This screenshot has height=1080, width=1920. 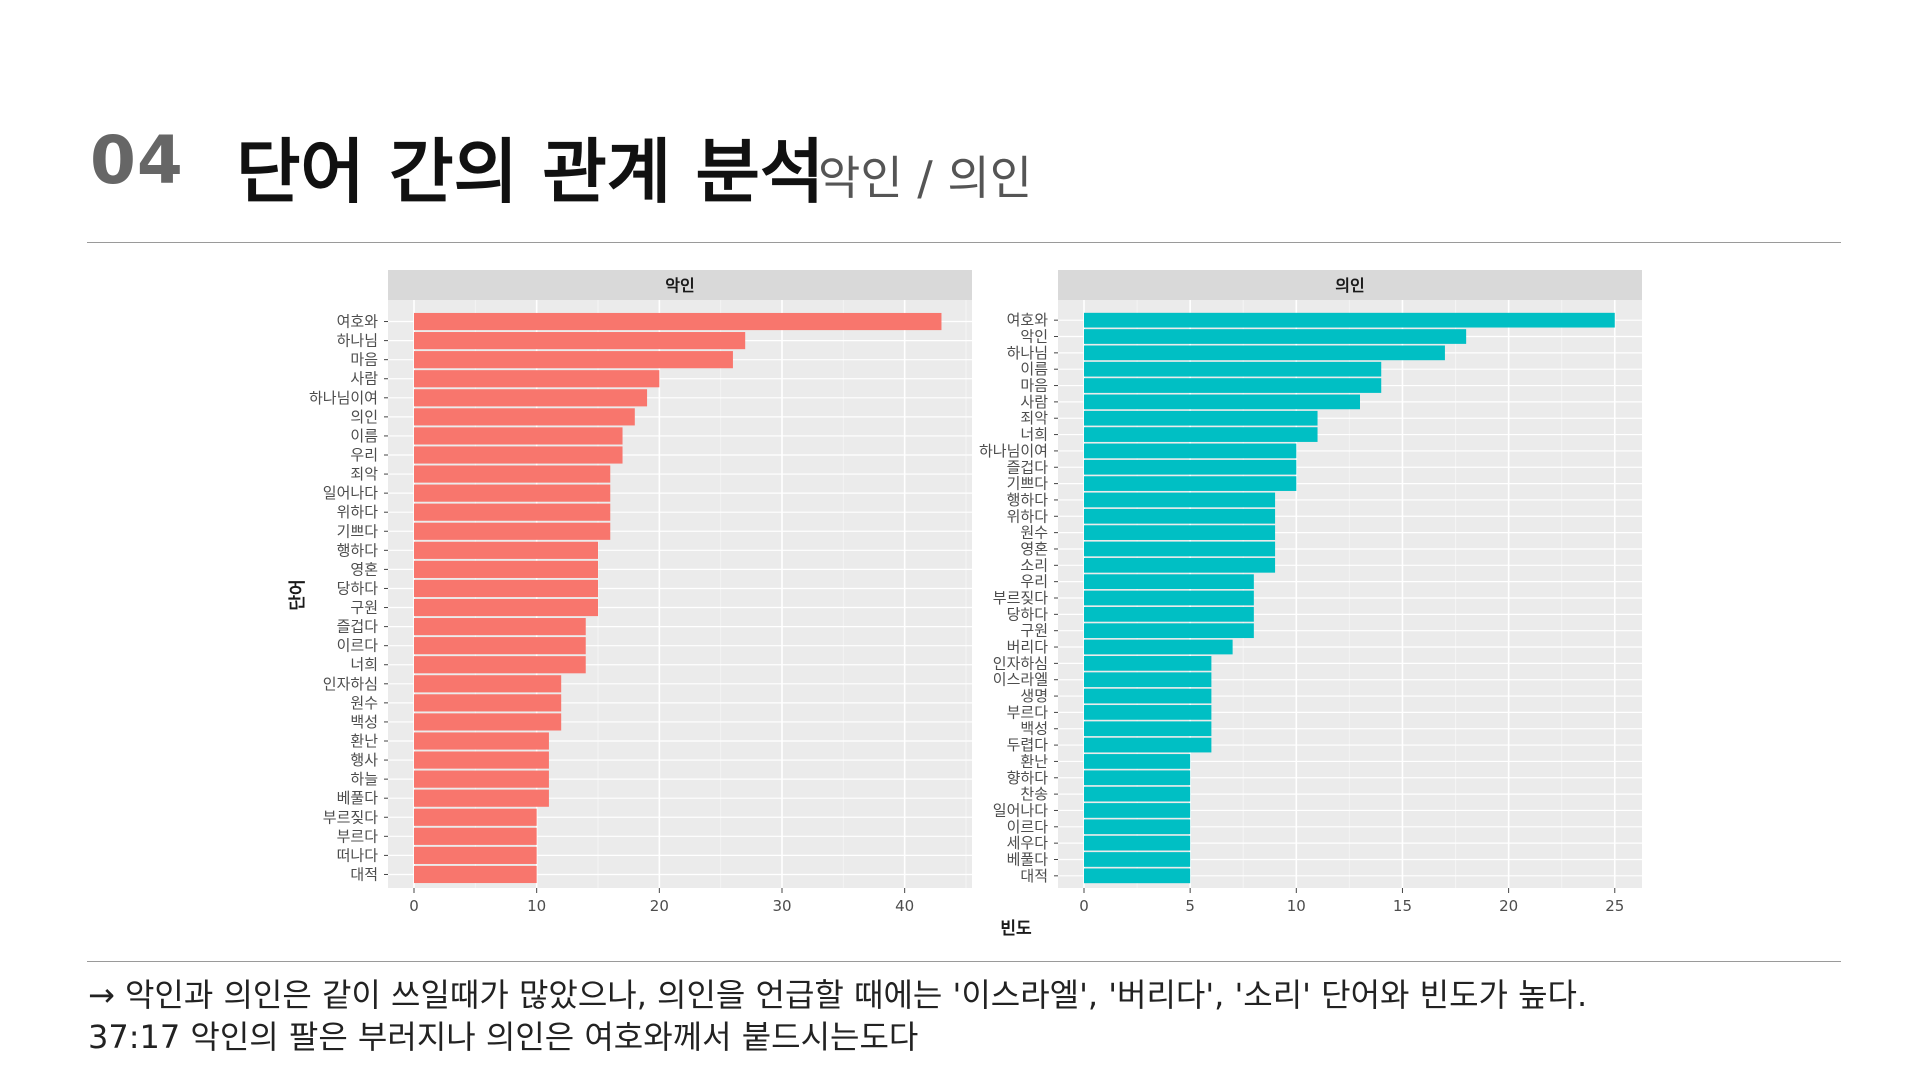 I want to click on y-tick-label: 부르다, so click(x=358, y=836).